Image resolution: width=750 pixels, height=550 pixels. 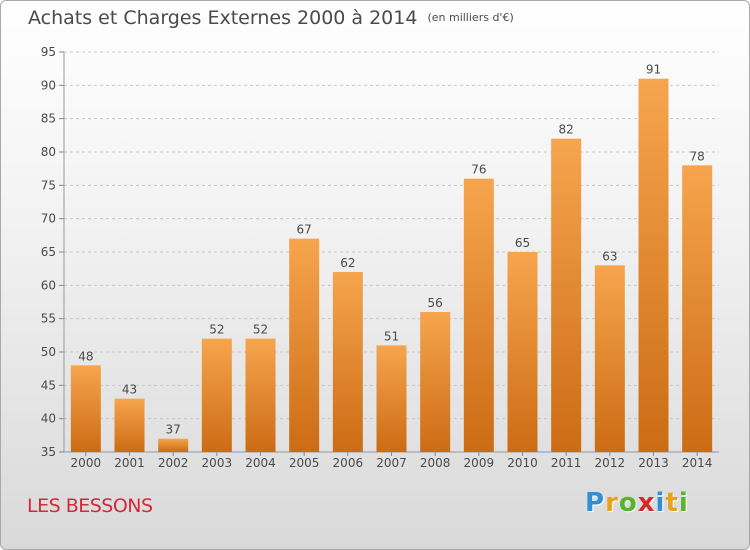 I want to click on x-tick-label: 2000, so click(x=86, y=463).